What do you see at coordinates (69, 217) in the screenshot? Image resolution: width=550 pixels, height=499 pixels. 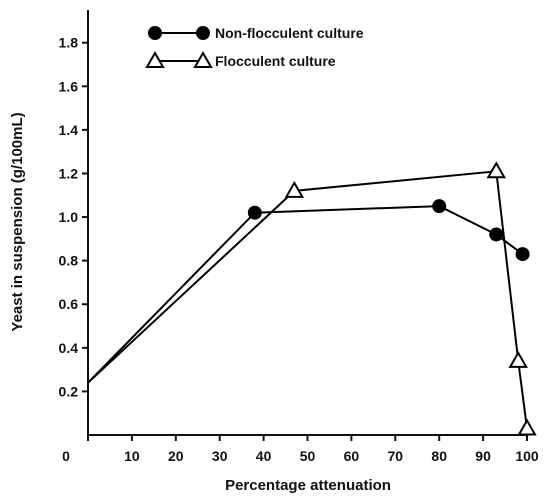 I see `y-tick-label: 1.0` at bounding box center [69, 217].